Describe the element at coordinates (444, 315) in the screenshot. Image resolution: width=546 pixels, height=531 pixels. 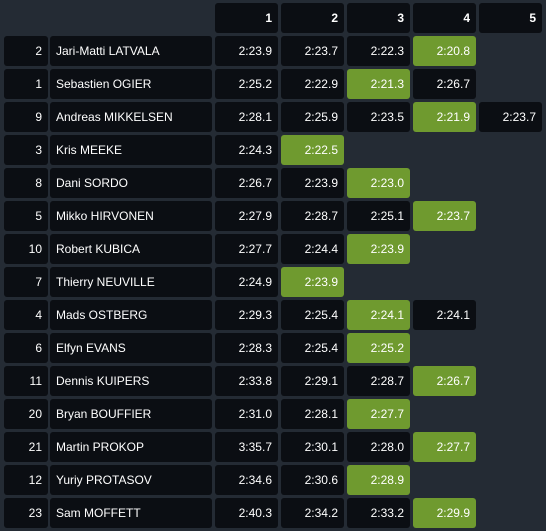
I see `stage-time: 2:24.1` at that location.